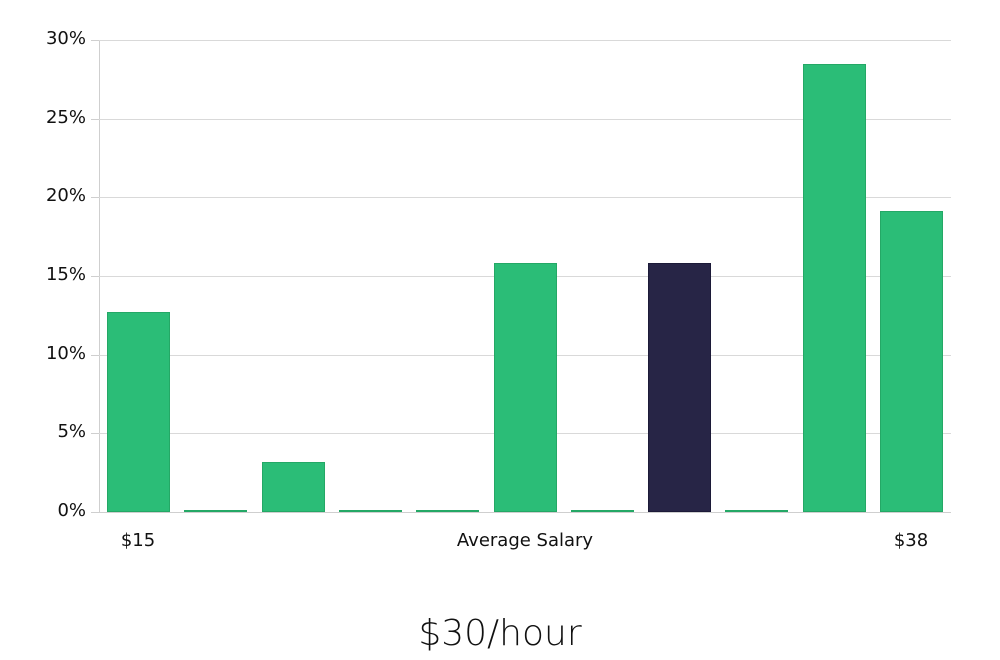 This screenshot has width=1000, height=660. What do you see at coordinates (65, 195) in the screenshot?
I see `y-tick-label: 20%` at bounding box center [65, 195].